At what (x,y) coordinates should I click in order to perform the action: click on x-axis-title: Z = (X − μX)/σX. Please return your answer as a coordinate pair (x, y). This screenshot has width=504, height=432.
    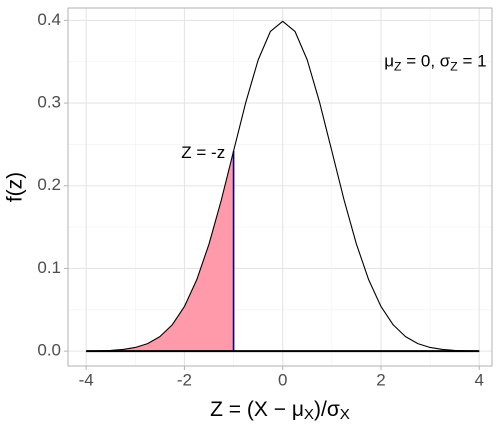
    Looking at the image, I should click on (280, 410).